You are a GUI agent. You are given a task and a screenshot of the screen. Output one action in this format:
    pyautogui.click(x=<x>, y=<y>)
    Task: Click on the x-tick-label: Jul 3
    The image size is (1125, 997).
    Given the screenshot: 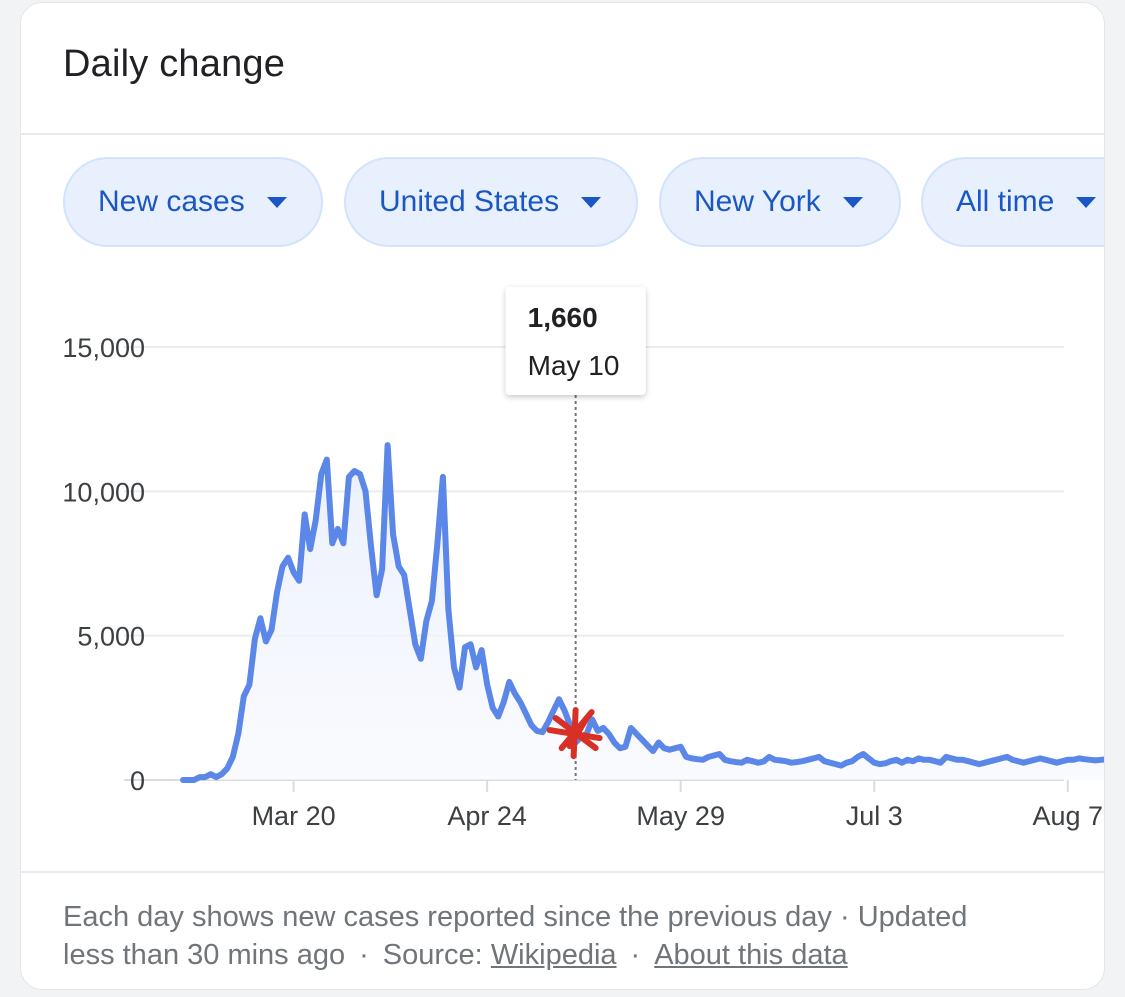 What is the action you would take?
    pyautogui.click(x=874, y=816)
    